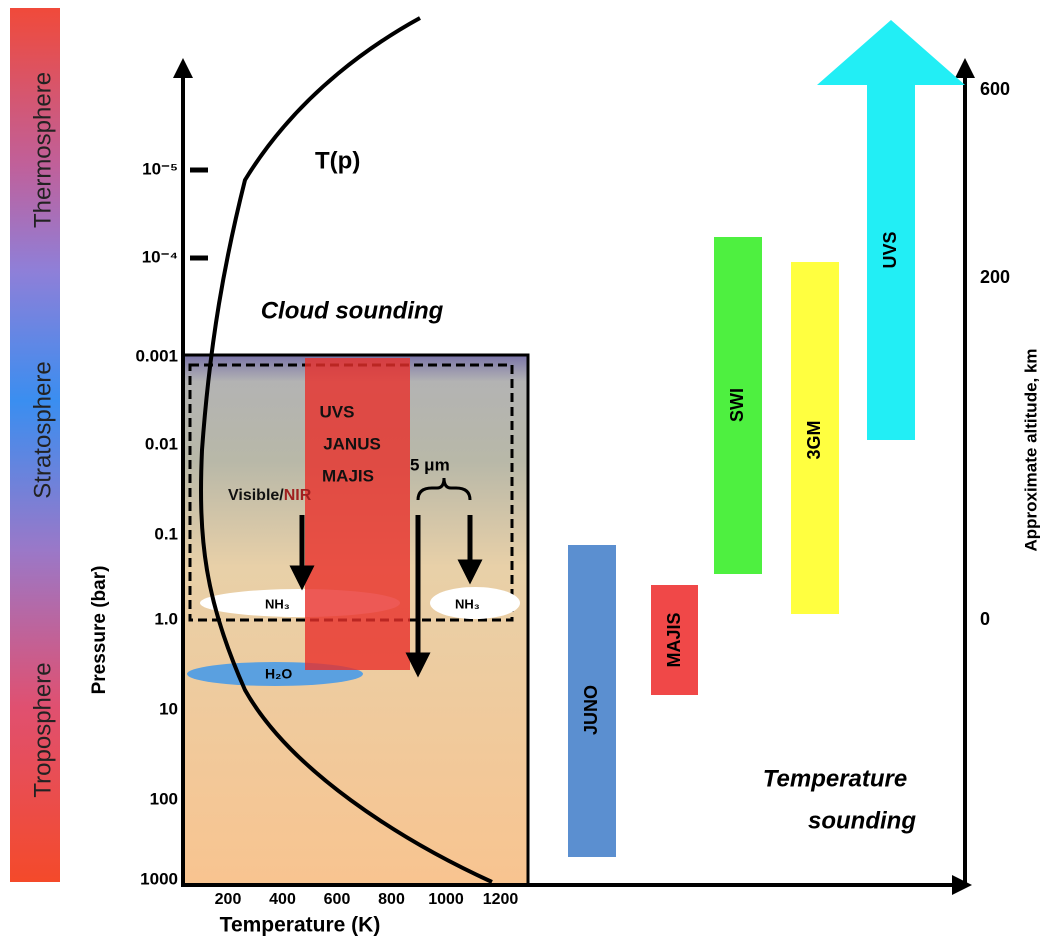  Describe the element at coordinates (42, 429) in the screenshot. I see `layer-label: Stratosphere` at that location.